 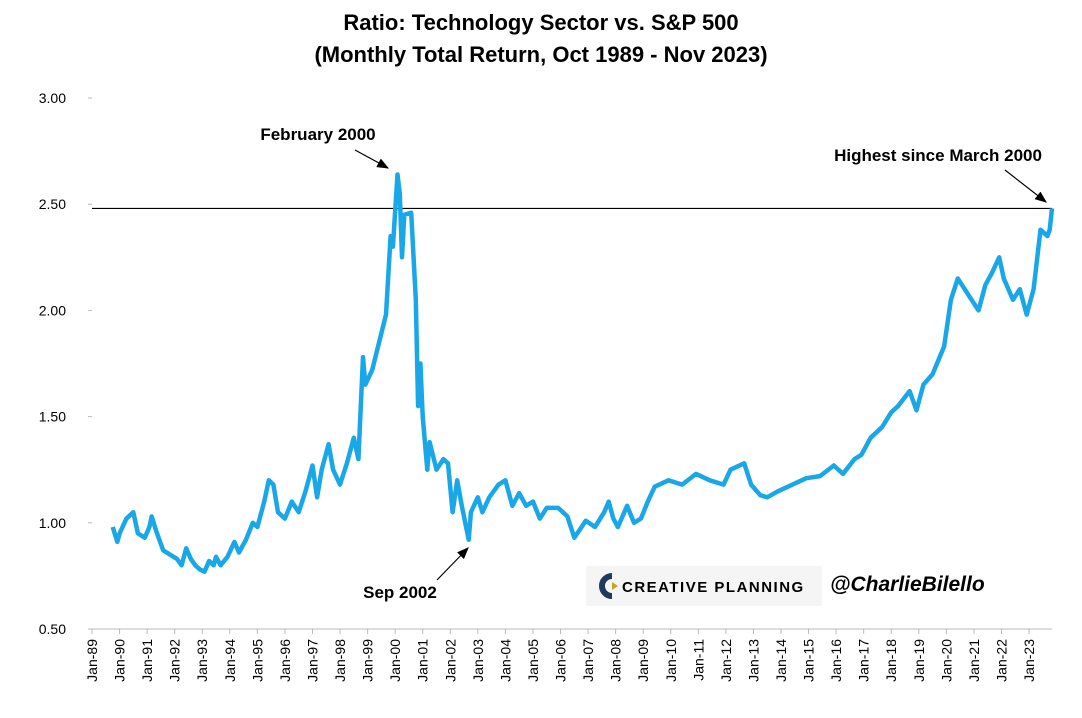 What do you see at coordinates (698, 660) in the screenshot?
I see `x-tick-label: Jan-11` at bounding box center [698, 660].